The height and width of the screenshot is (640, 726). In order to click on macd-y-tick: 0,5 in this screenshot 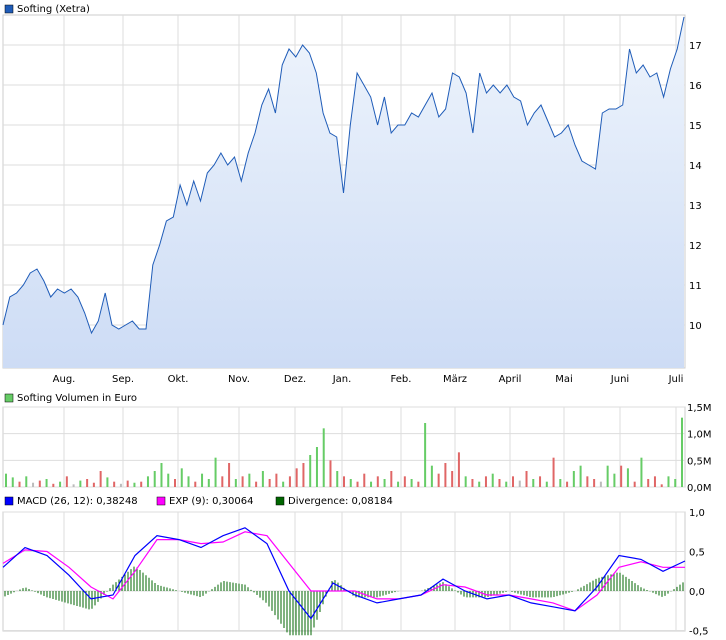, I will do `click(697, 553)`.